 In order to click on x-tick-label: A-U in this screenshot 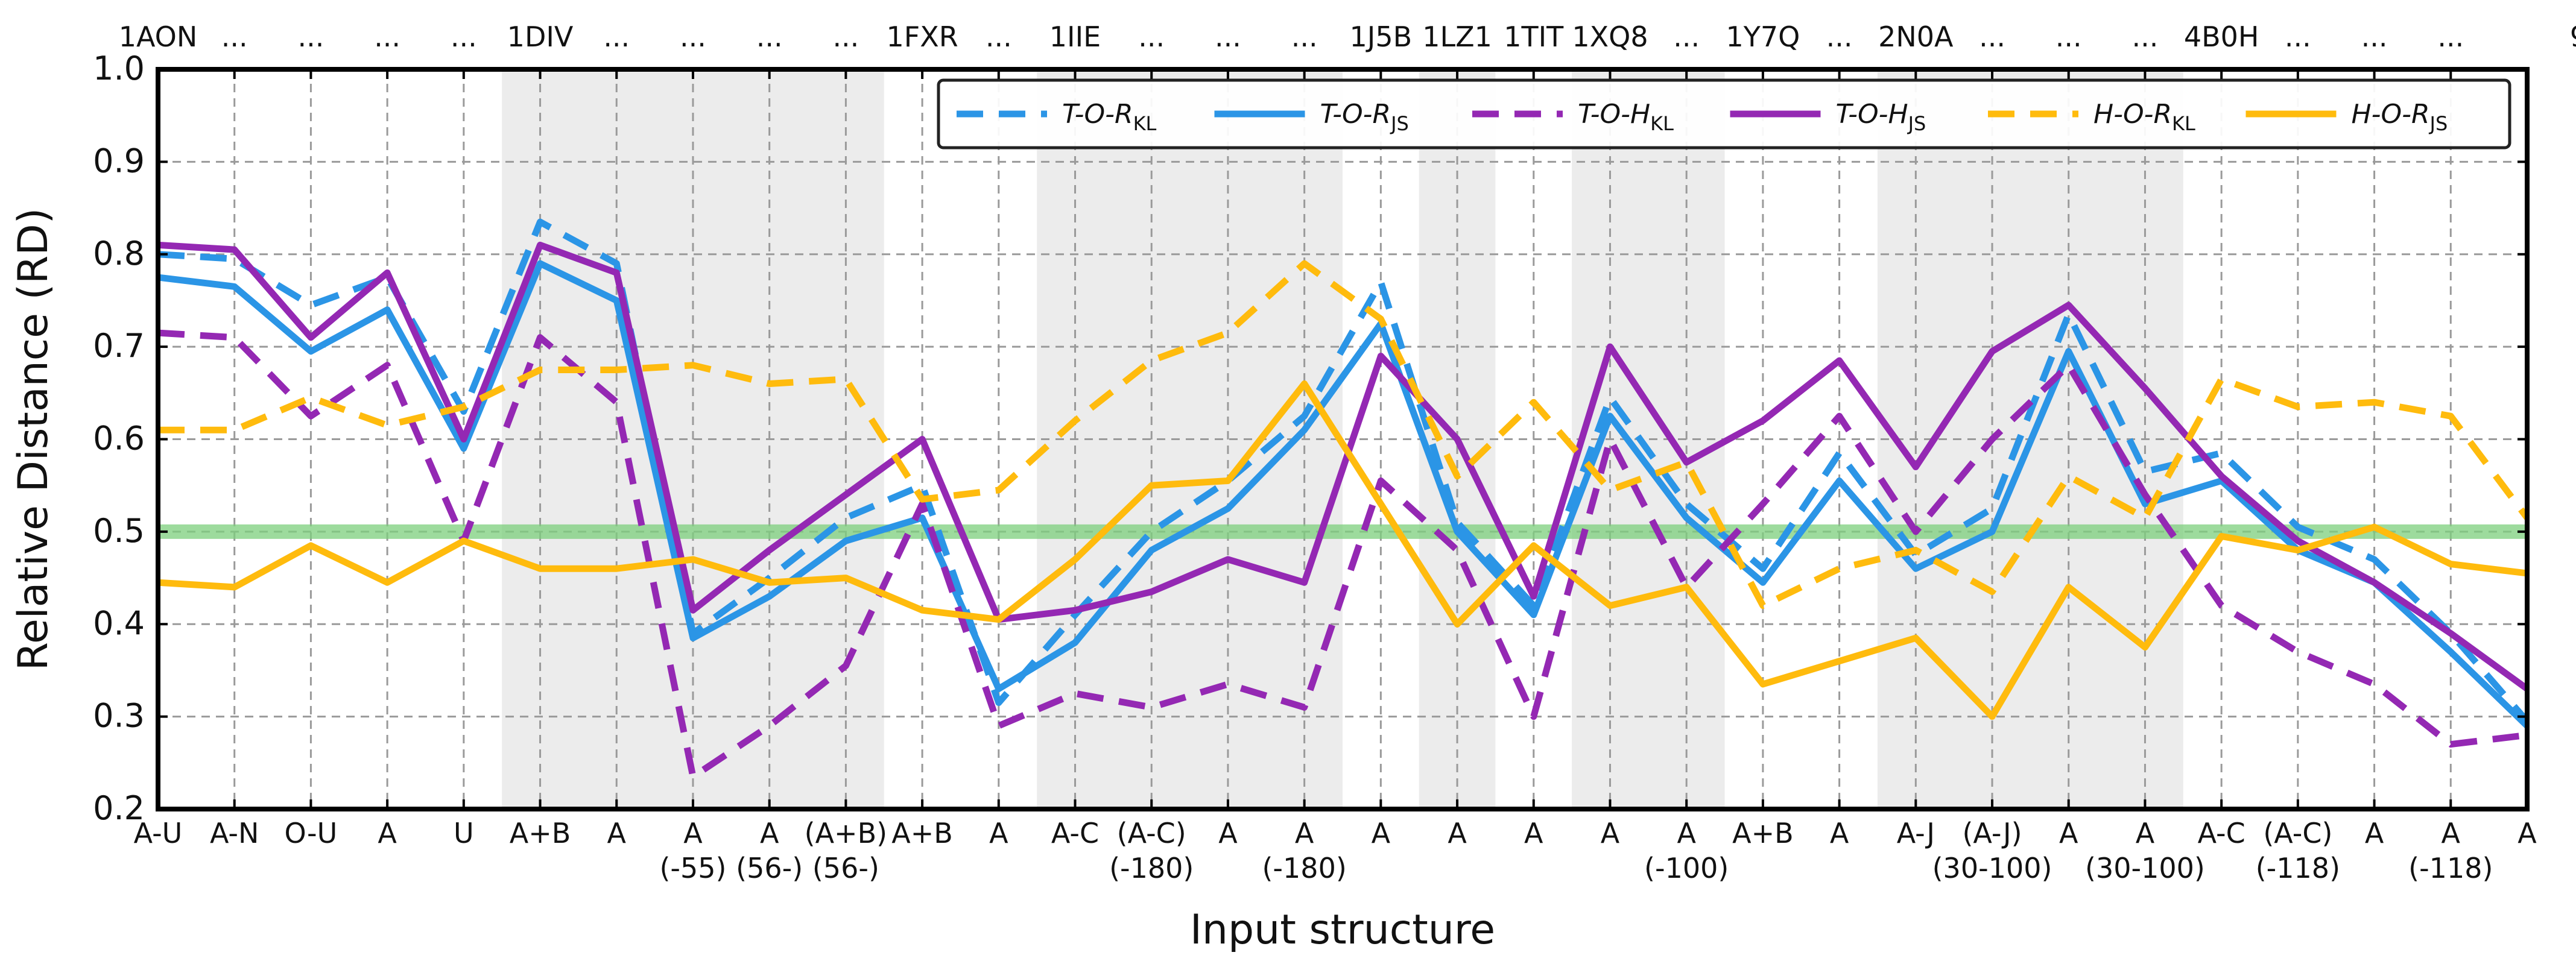, I will do `click(158, 833)`.